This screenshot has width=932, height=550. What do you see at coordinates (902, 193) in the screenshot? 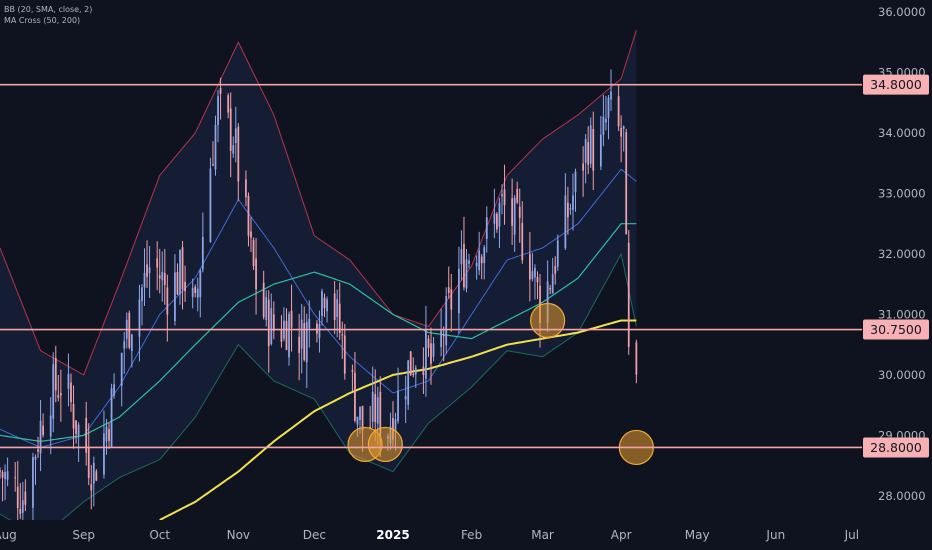
I see `y-tick-label: 33.0000` at bounding box center [902, 193].